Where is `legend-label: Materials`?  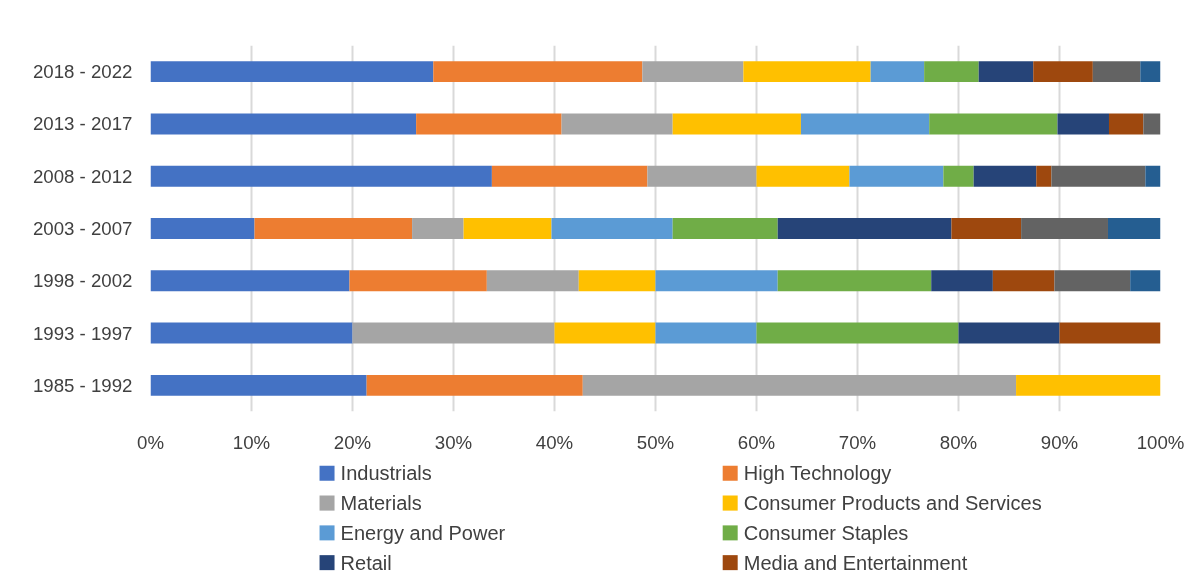 legend-label: Materials is located at coordinates (381, 503).